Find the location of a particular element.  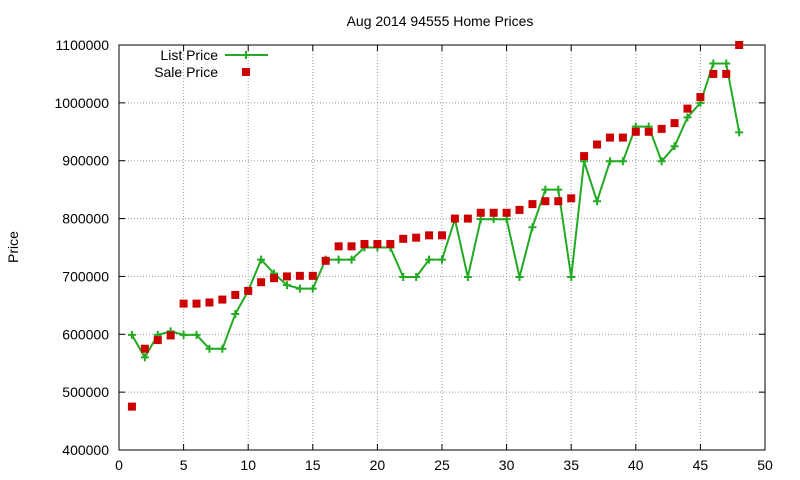

y-tick-label: 900000 is located at coordinates (85, 161).